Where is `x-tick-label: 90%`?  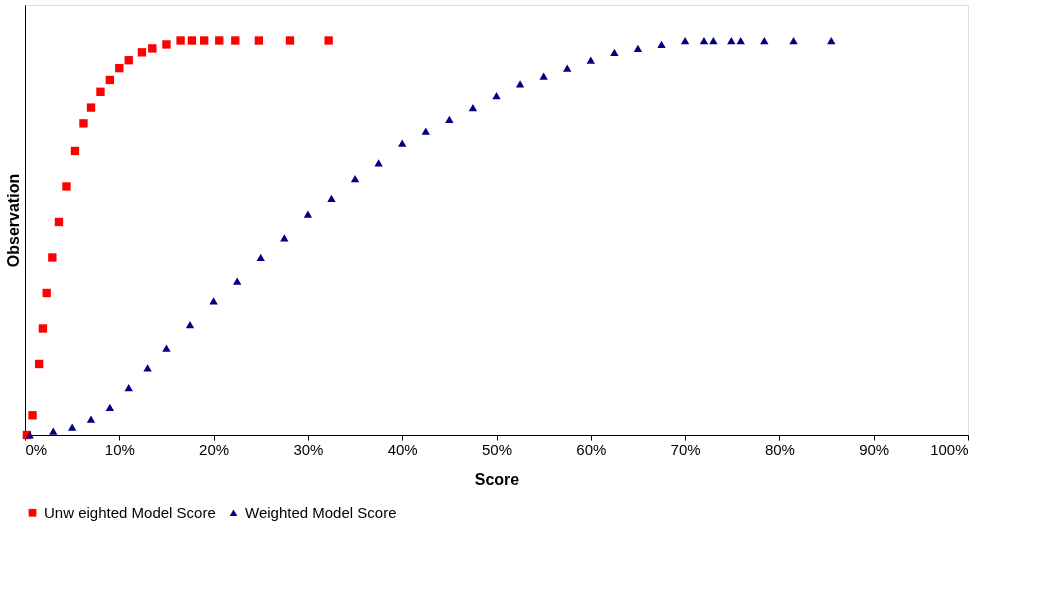
x-tick-label: 90% is located at coordinates (874, 449).